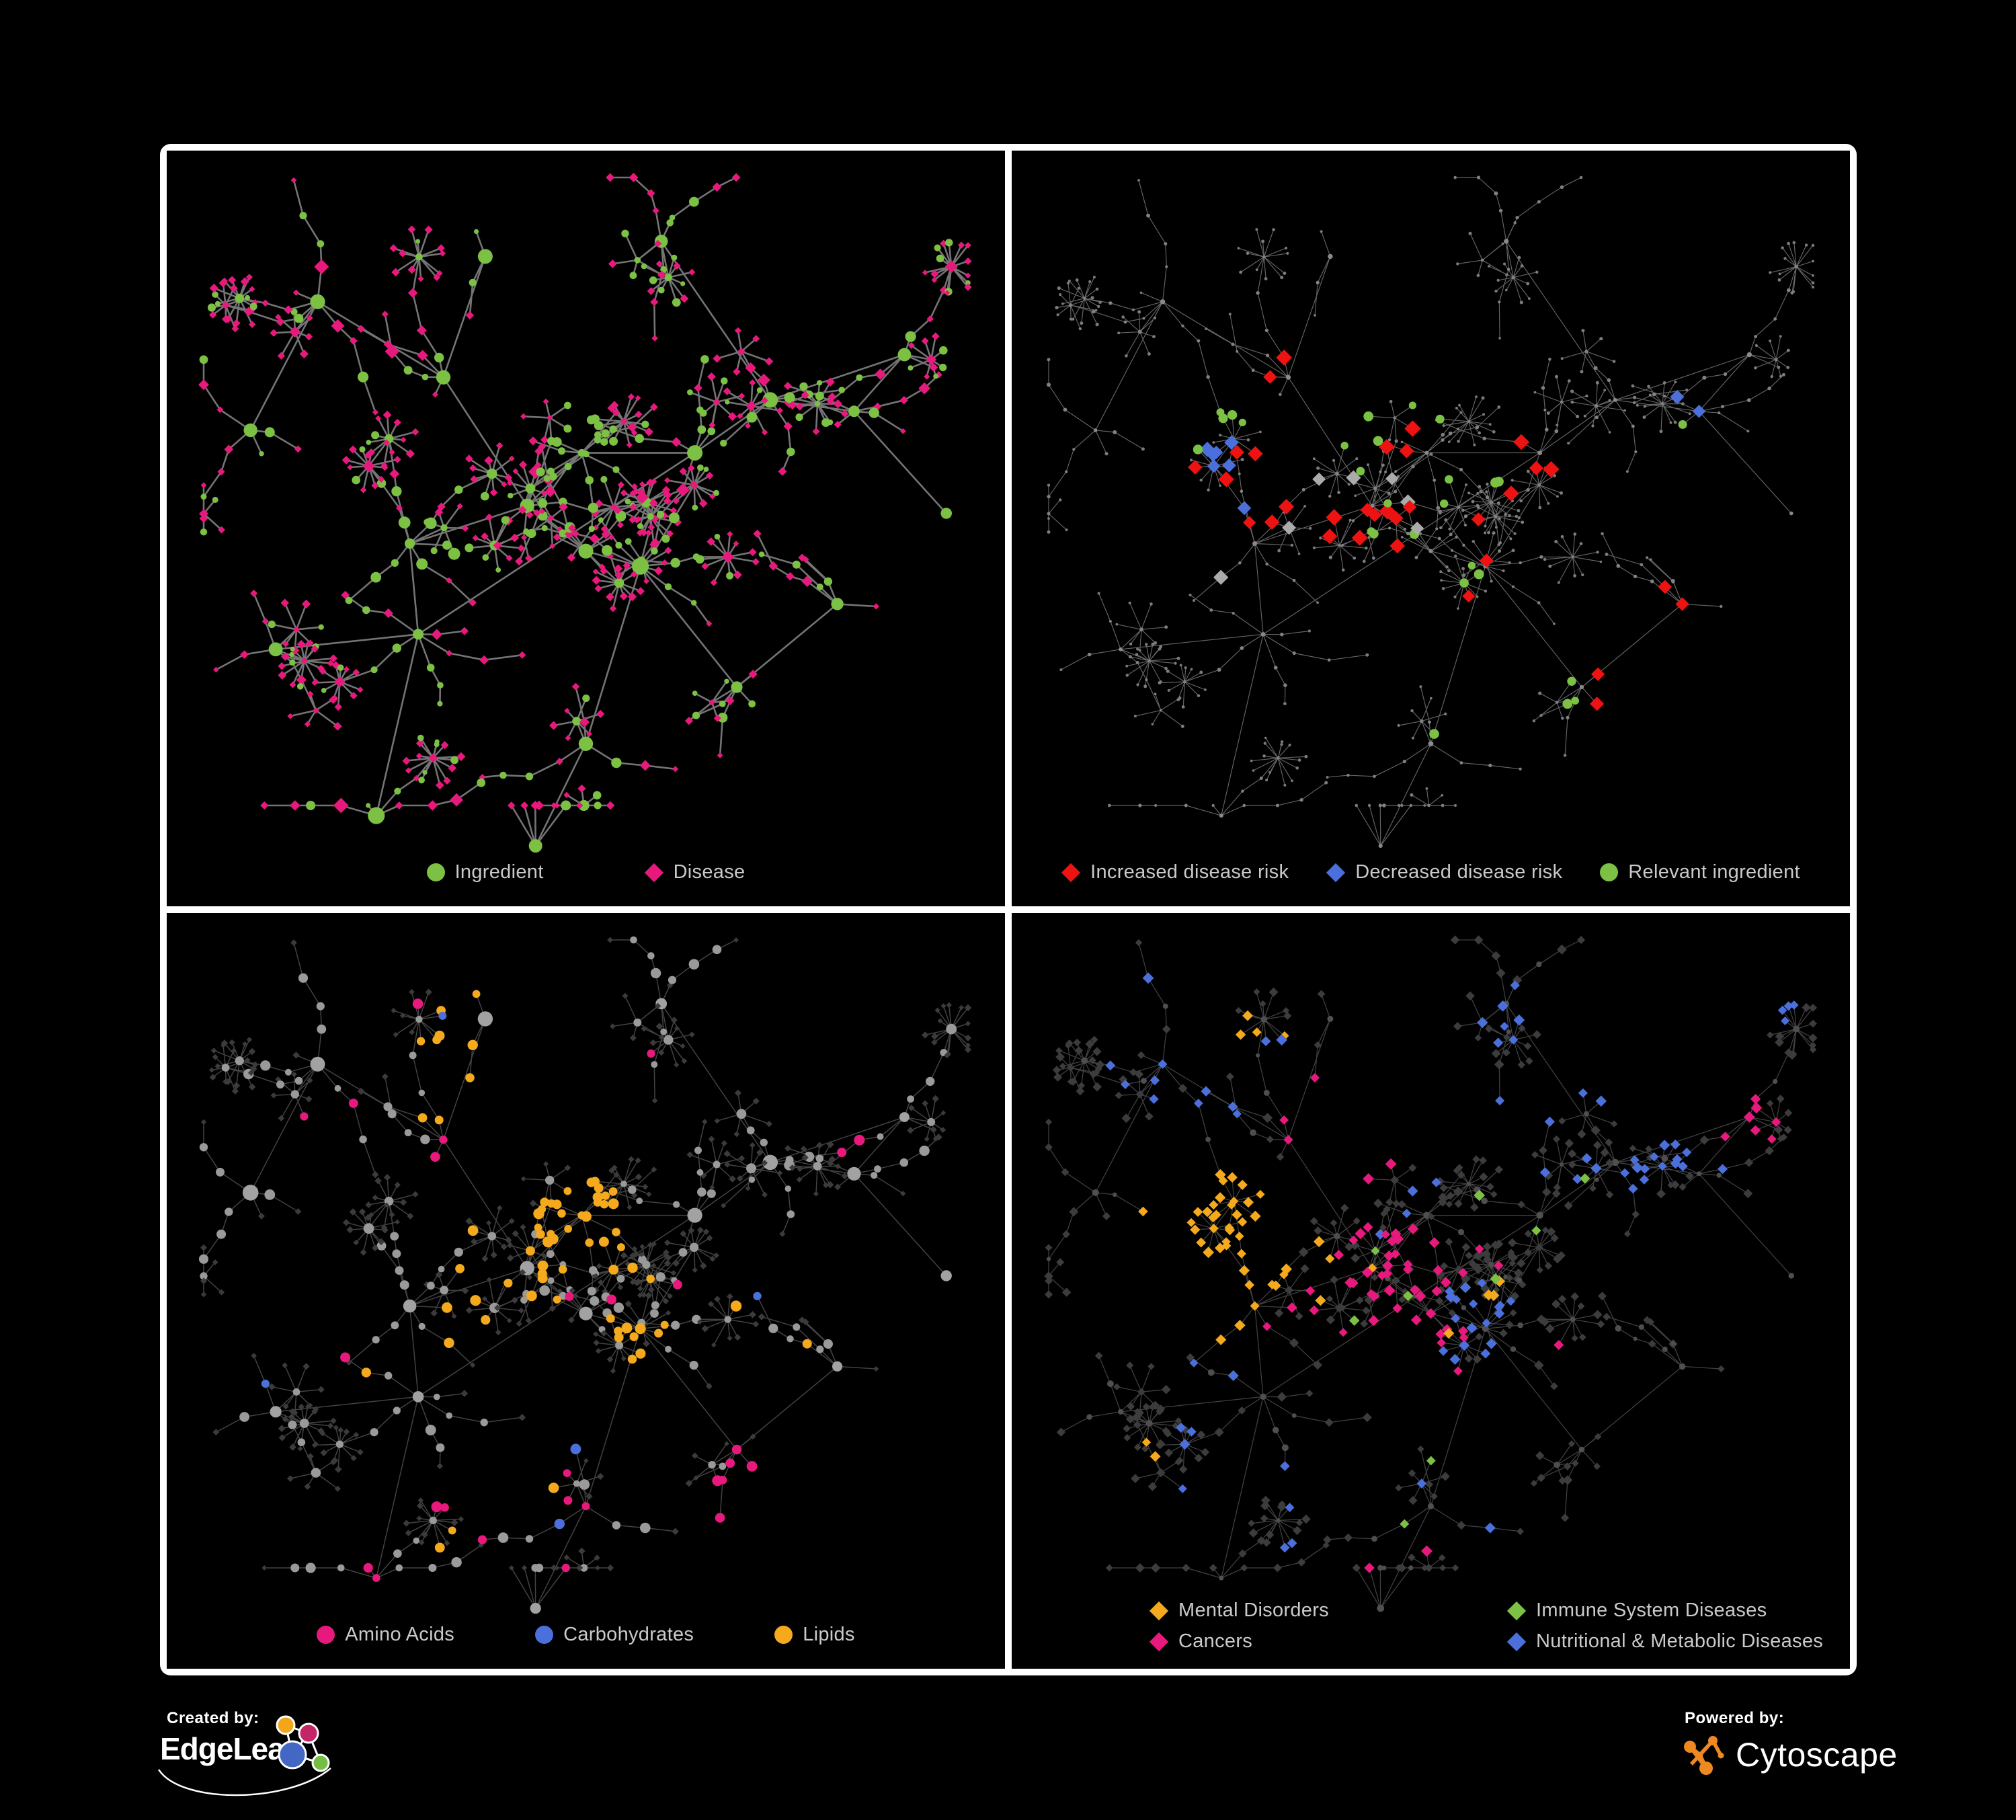 This screenshot has height=1820, width=2016. I want to click on cytoscape-logo-icon, so click(1704, 1755).